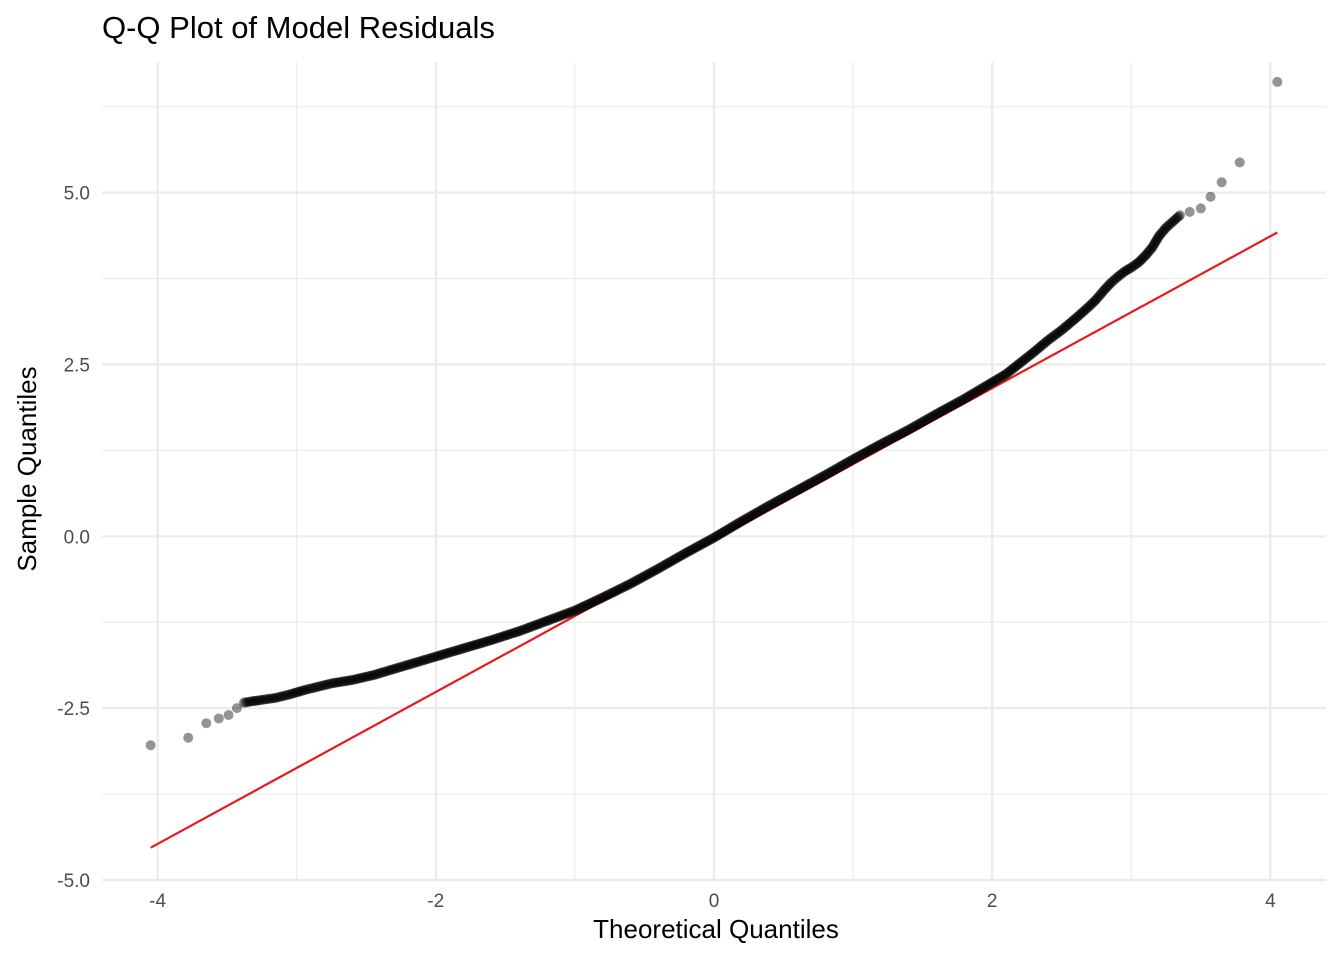  I want to click on y-tick-label: -5.0, so click(73, 881).